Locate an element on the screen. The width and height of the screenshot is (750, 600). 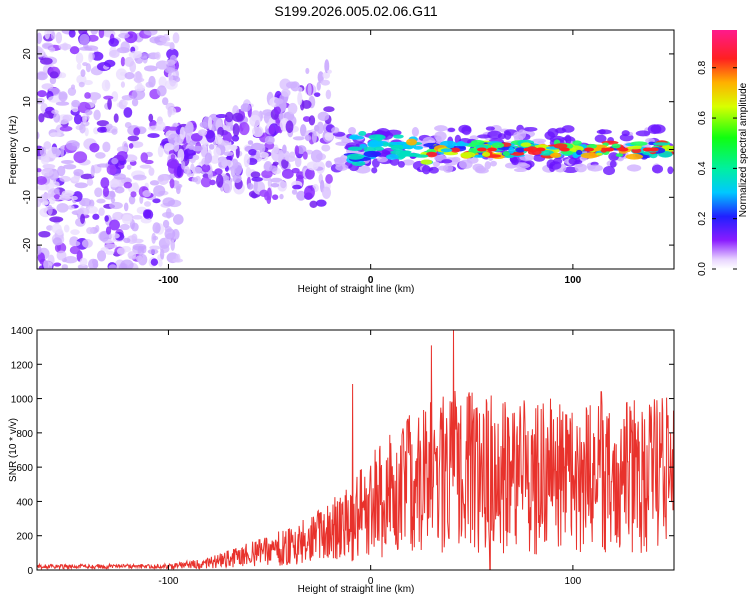
snr-y-tick-label: 1200 is located at coordinates (22, 365).